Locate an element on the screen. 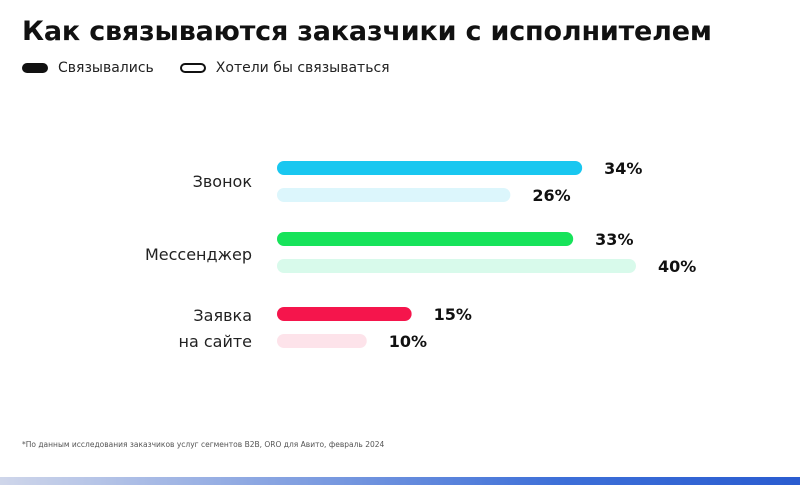  legend-item-want: Хотели бы связываться is located at coordinates (284, 68).